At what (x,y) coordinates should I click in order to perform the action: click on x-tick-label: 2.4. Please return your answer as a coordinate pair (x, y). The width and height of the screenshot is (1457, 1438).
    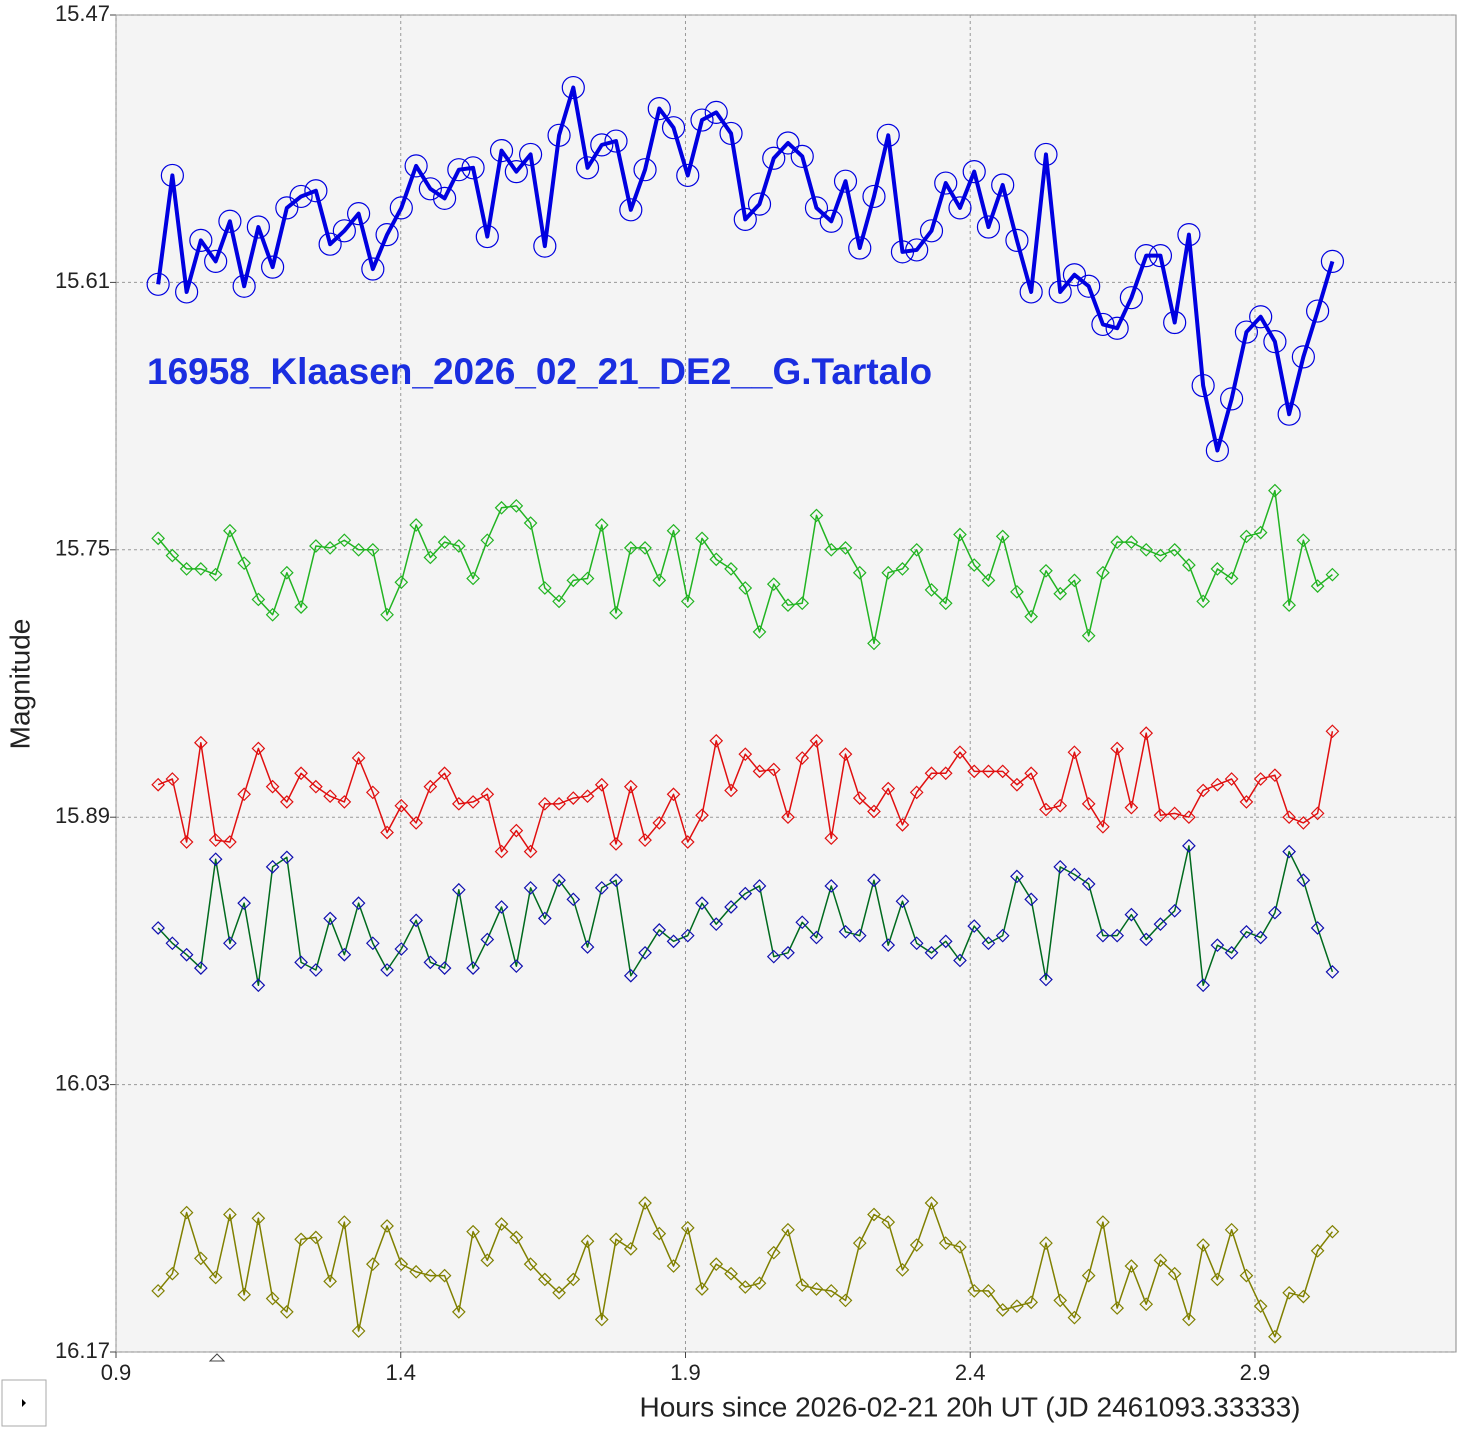
    Looking at the image, I should click on (970, 1372).